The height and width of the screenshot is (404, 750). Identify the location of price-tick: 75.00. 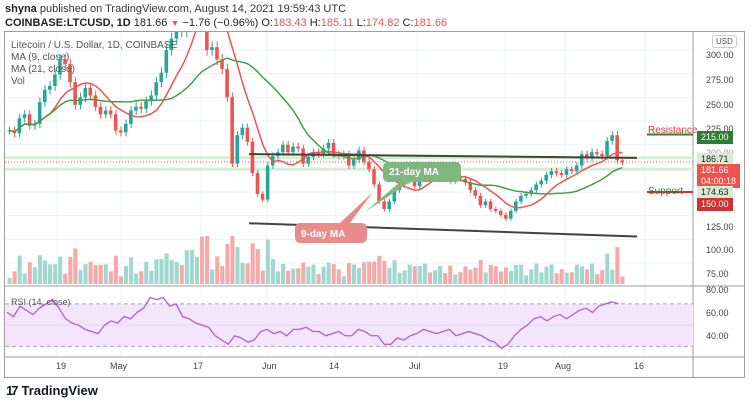
(717, 274).